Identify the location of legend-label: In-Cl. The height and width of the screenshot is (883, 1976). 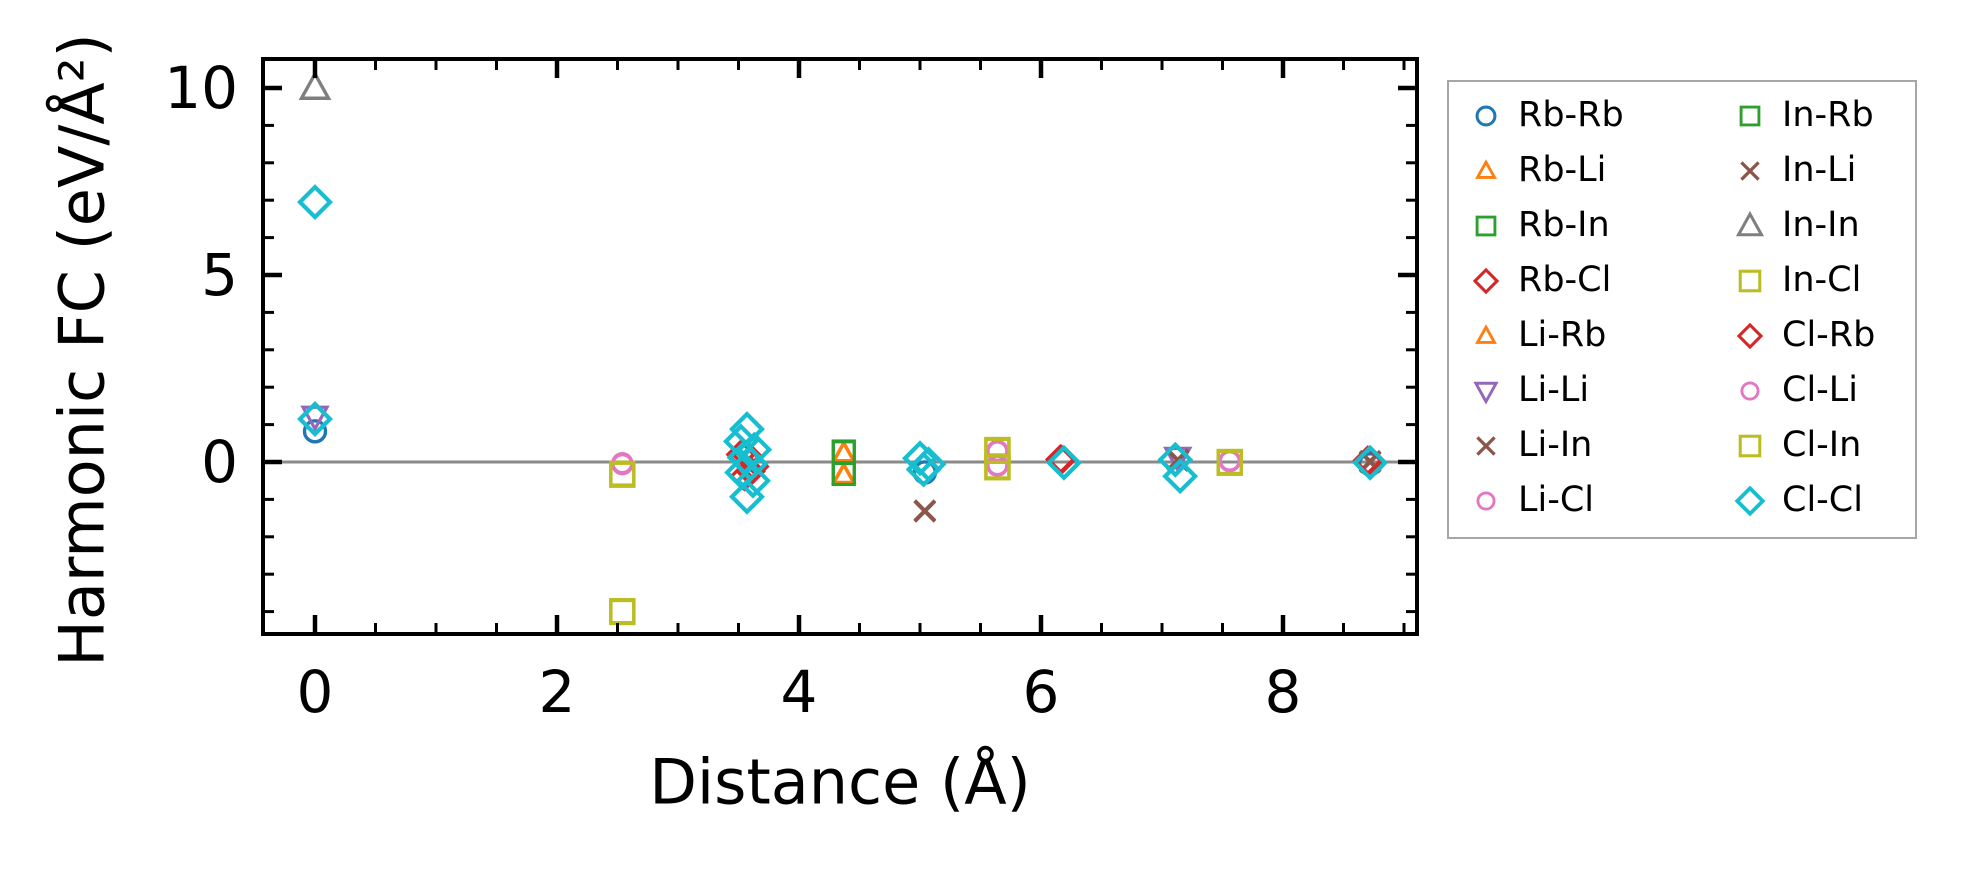
(1822, 280).